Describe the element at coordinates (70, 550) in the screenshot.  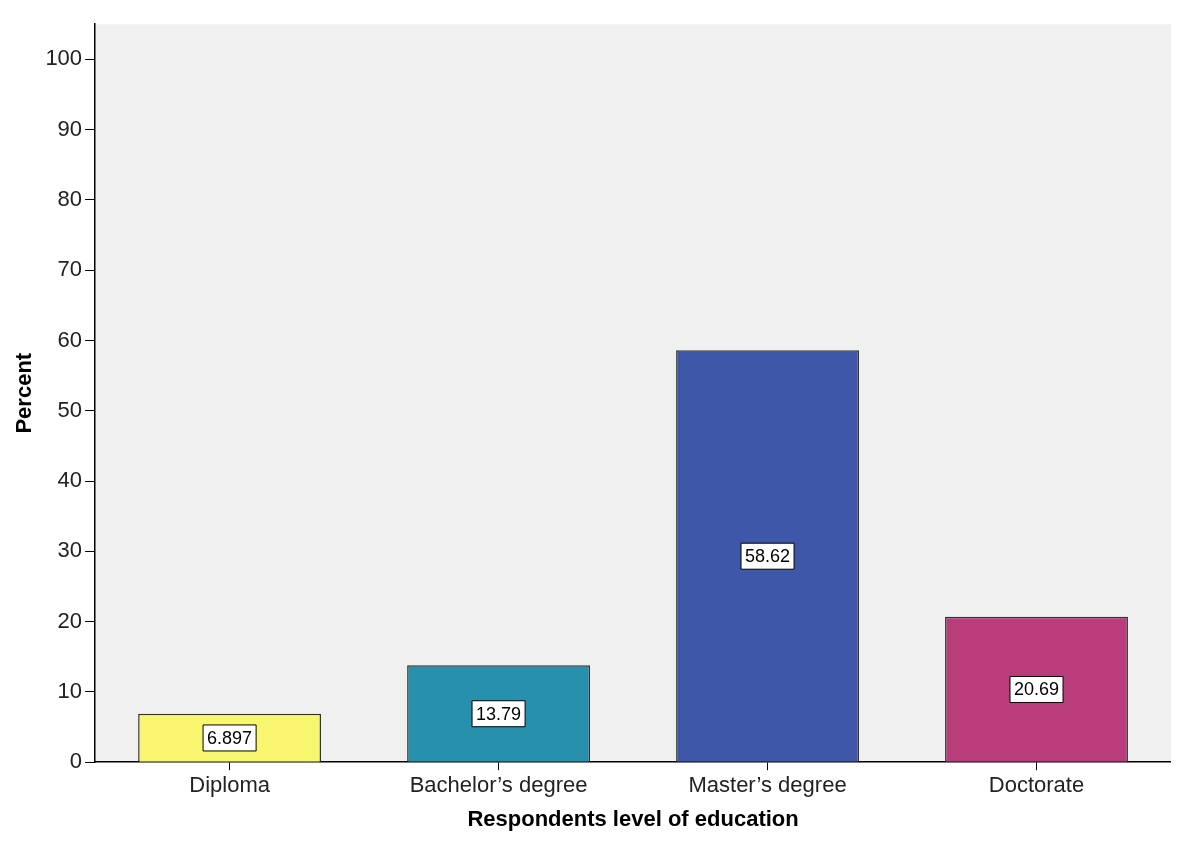
I see `y-tick-label: 30` at that location.